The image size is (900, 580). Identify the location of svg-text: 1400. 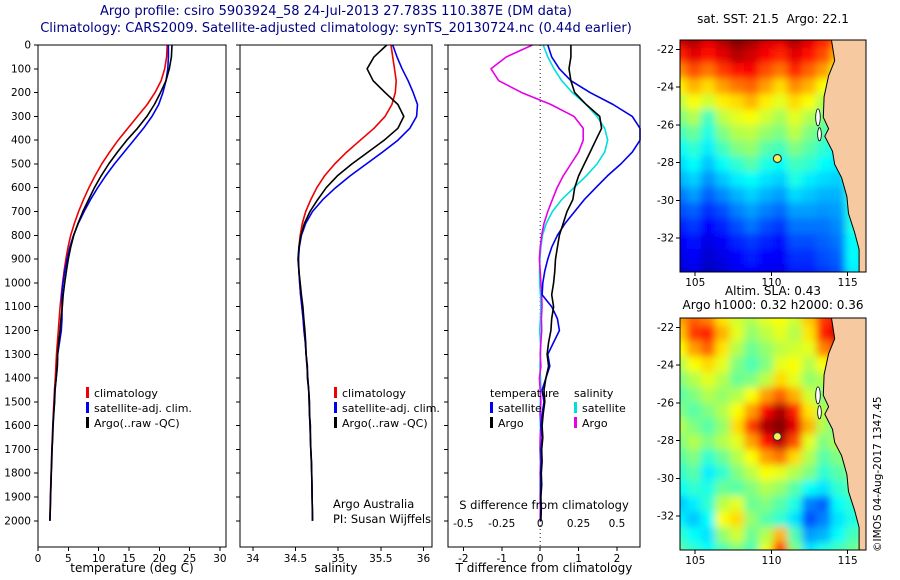
(17, 379).